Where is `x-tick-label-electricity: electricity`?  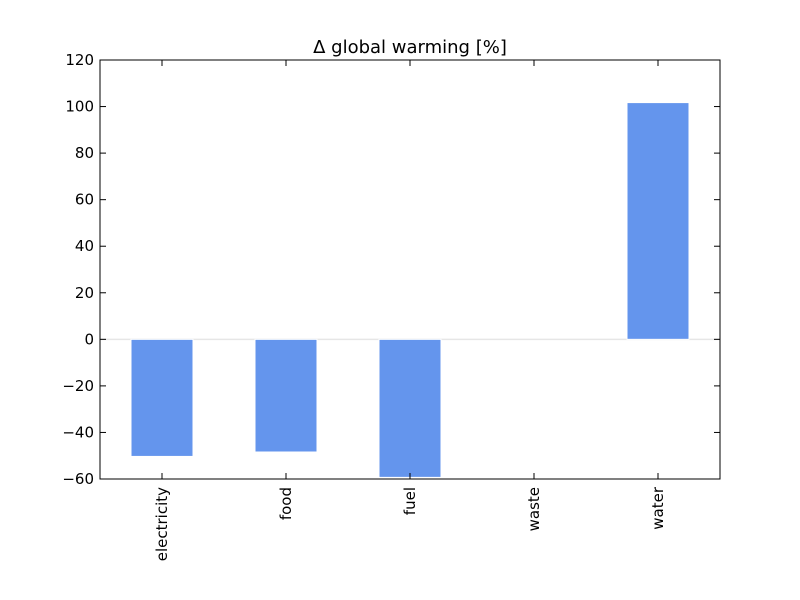 x-tick-label-electricity: electricity is located at coordinates (162, 524).